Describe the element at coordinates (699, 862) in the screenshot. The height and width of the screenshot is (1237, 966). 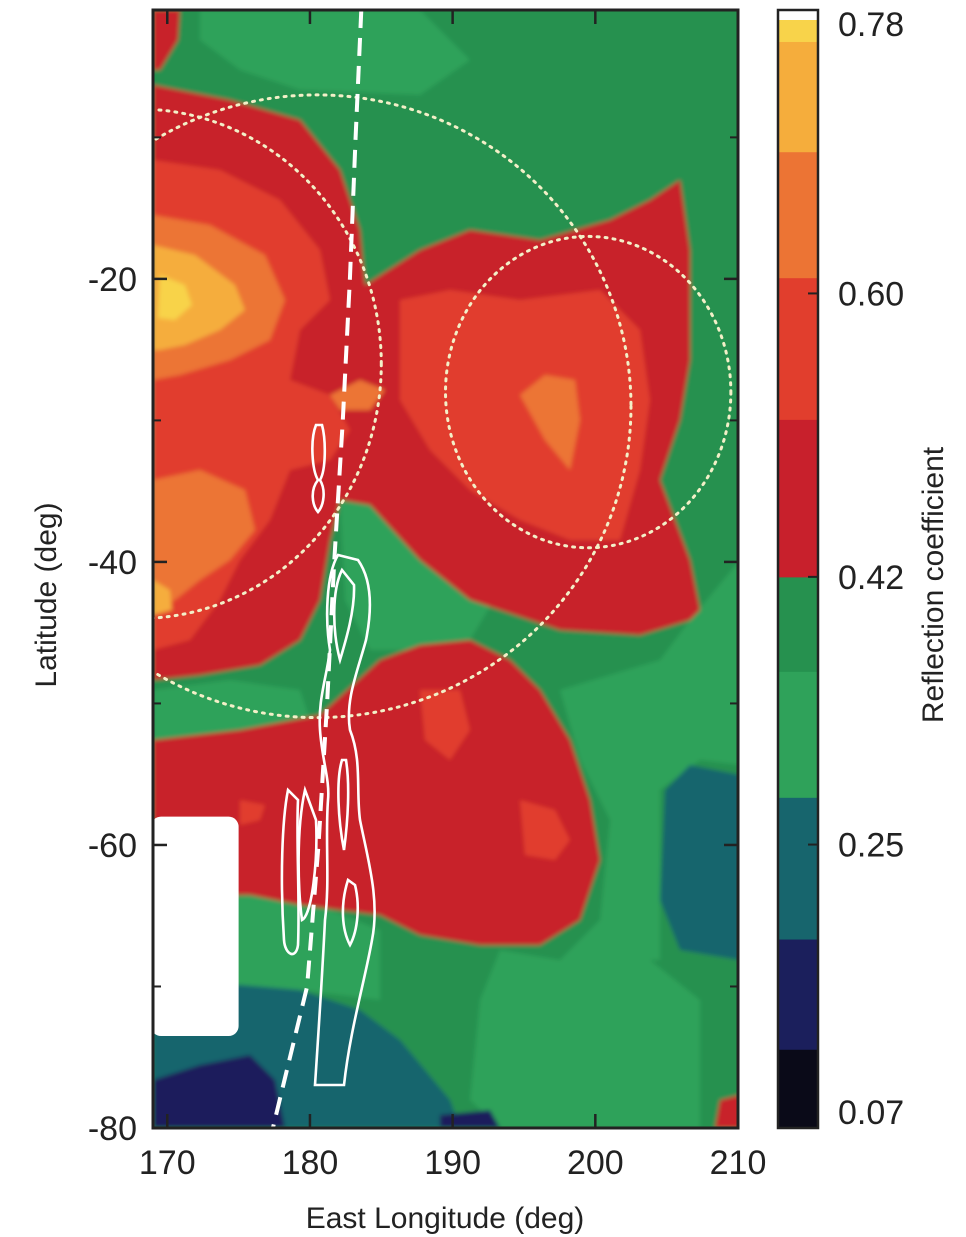
I see `contour-region-teal` at that location.